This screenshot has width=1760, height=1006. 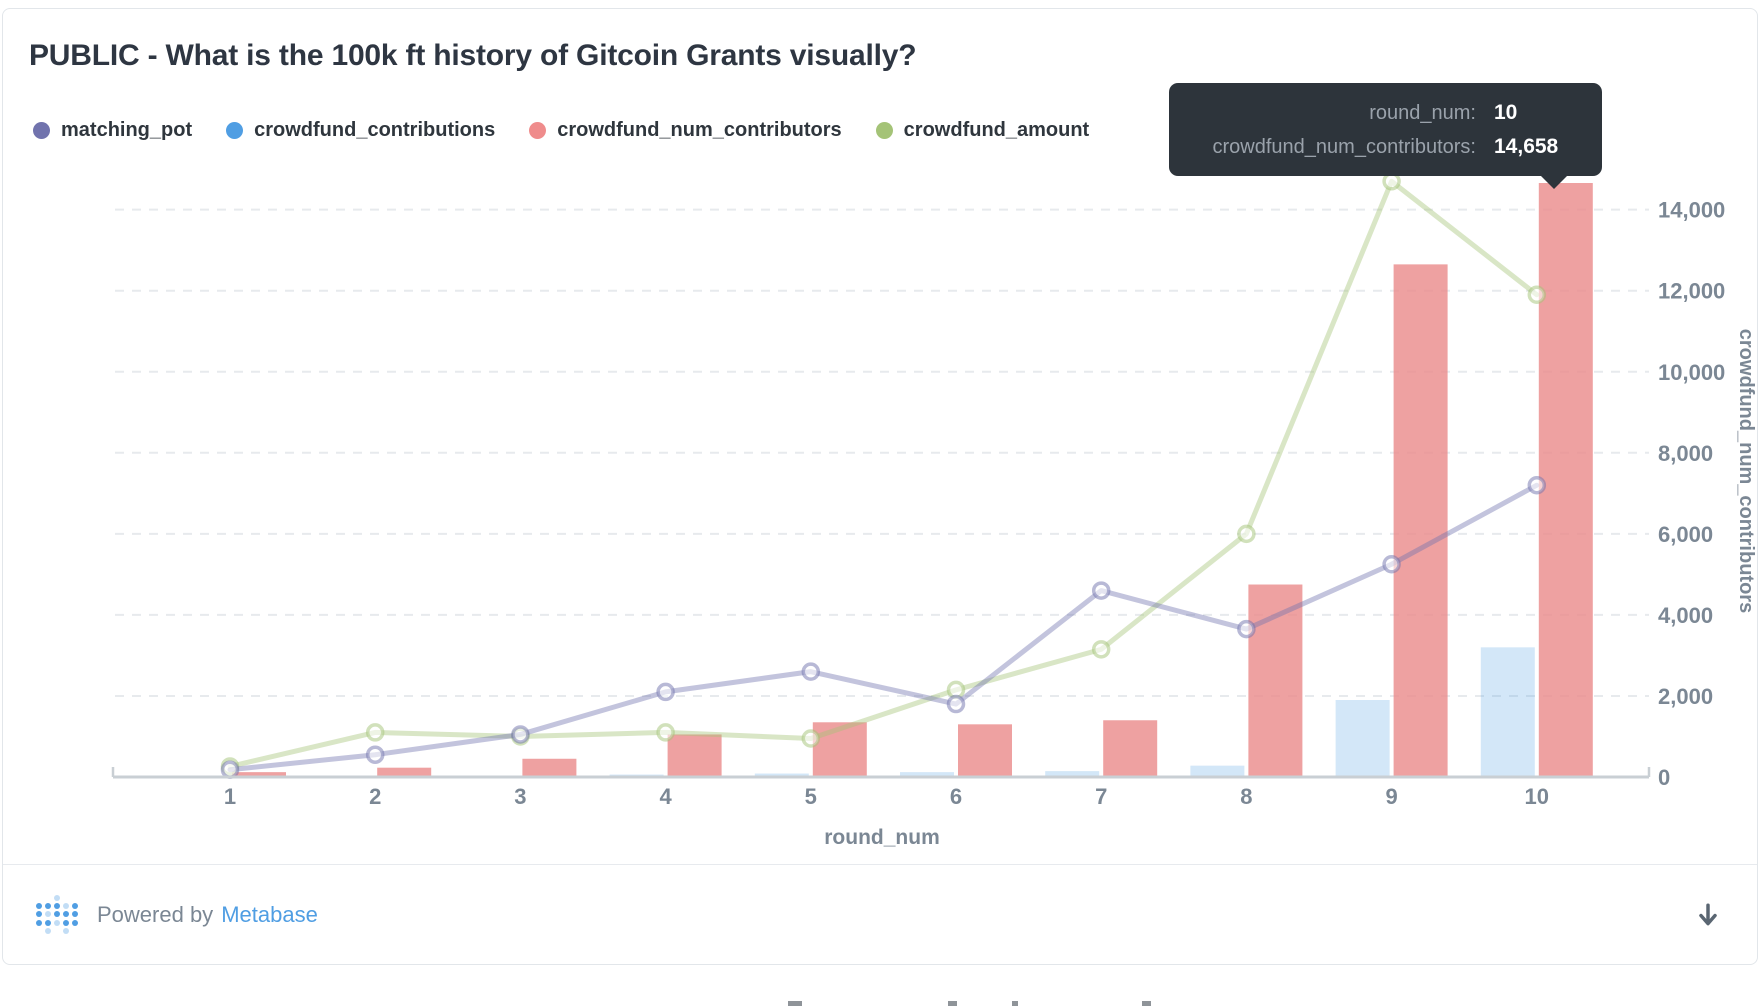 I want to click on legend-item-matching-pot: matching_pot, so click(x=112, y=130).